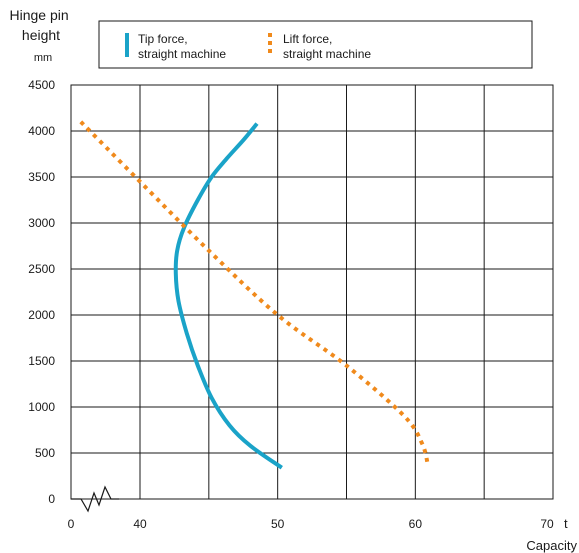  What do you see at coordinates (41, 223) in the screenshot?
I see `y-tick-label: 3000` at bounding box center [41, 223].